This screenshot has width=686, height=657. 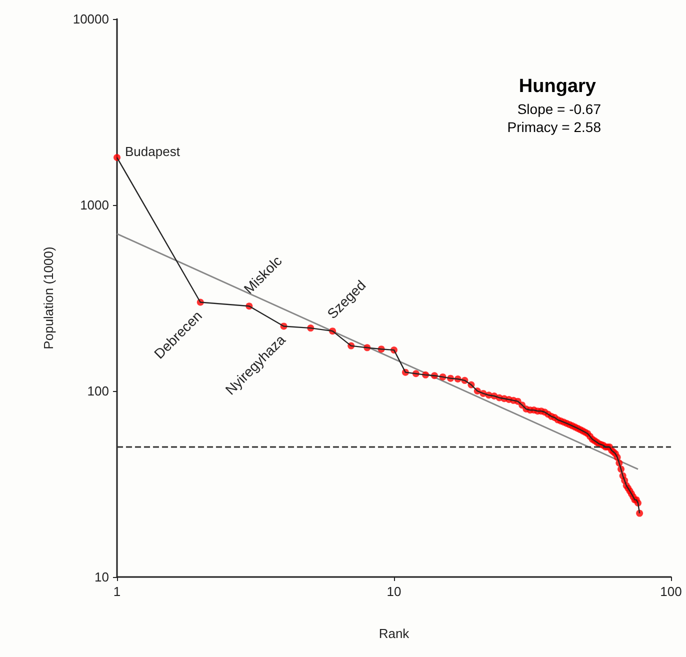 I want to click on annotation: Slope = -0.67, so click(x=559, y=109).